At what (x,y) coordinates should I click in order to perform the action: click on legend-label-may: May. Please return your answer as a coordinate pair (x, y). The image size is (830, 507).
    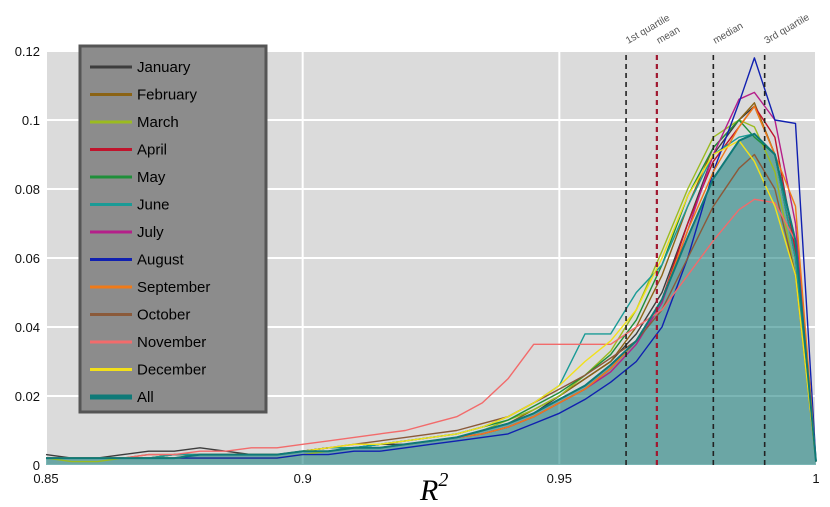
    Looking at the image, I should click on (151, 177).